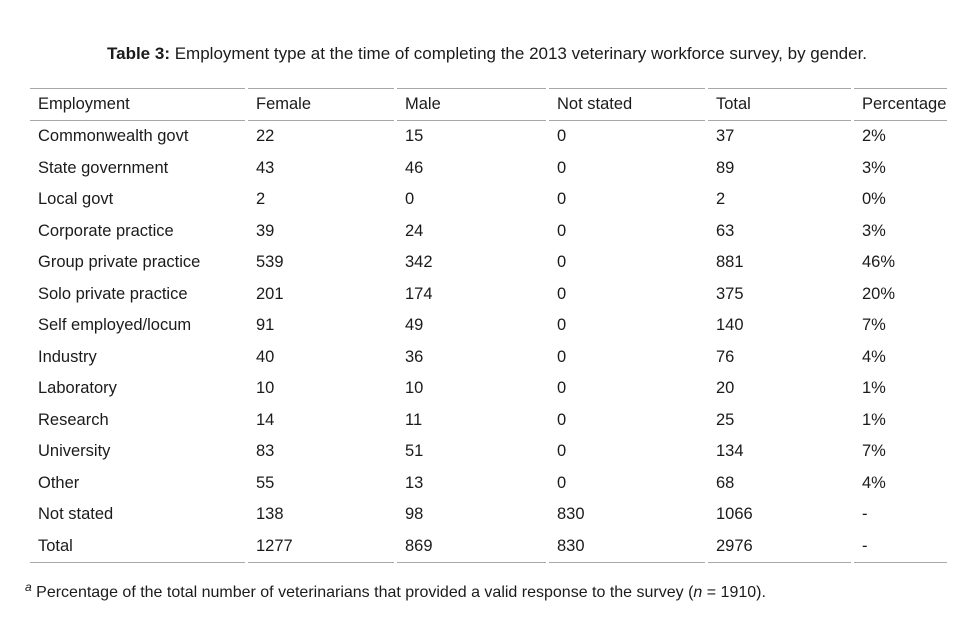  I want to click on row-label: Group private practice, so click(119, 262).